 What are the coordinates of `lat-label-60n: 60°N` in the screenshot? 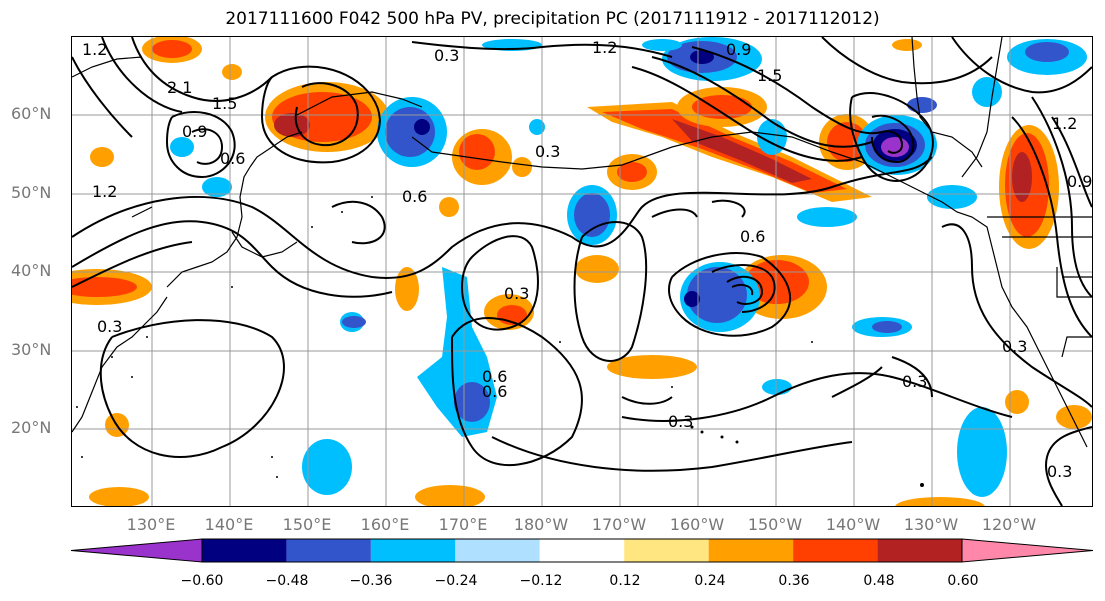 It's located at (31, 113).